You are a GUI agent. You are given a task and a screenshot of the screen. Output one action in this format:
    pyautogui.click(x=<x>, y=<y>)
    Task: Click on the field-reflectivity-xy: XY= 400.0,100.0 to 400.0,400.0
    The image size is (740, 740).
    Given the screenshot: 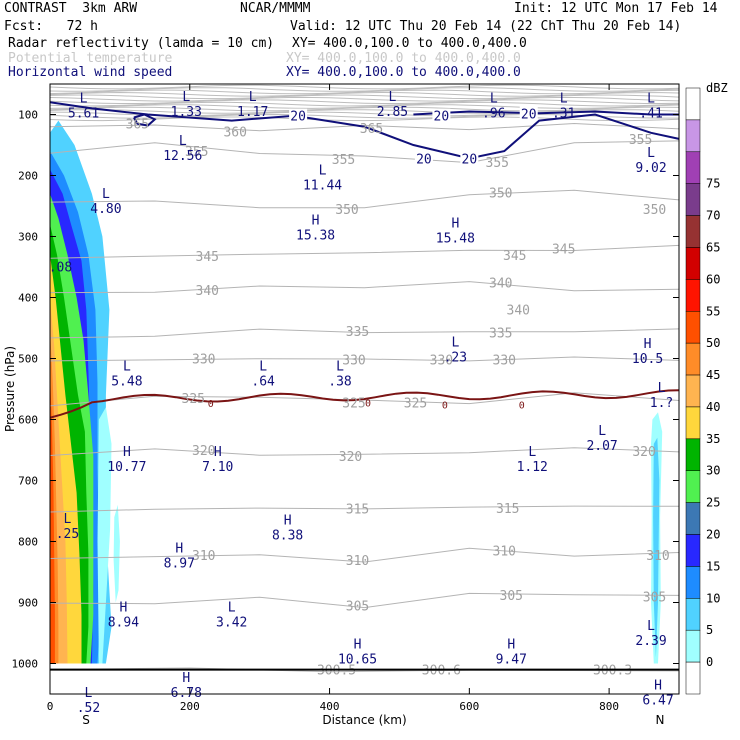 What is the action you would take?
    pyautogui.click(x=409, y=43)
    